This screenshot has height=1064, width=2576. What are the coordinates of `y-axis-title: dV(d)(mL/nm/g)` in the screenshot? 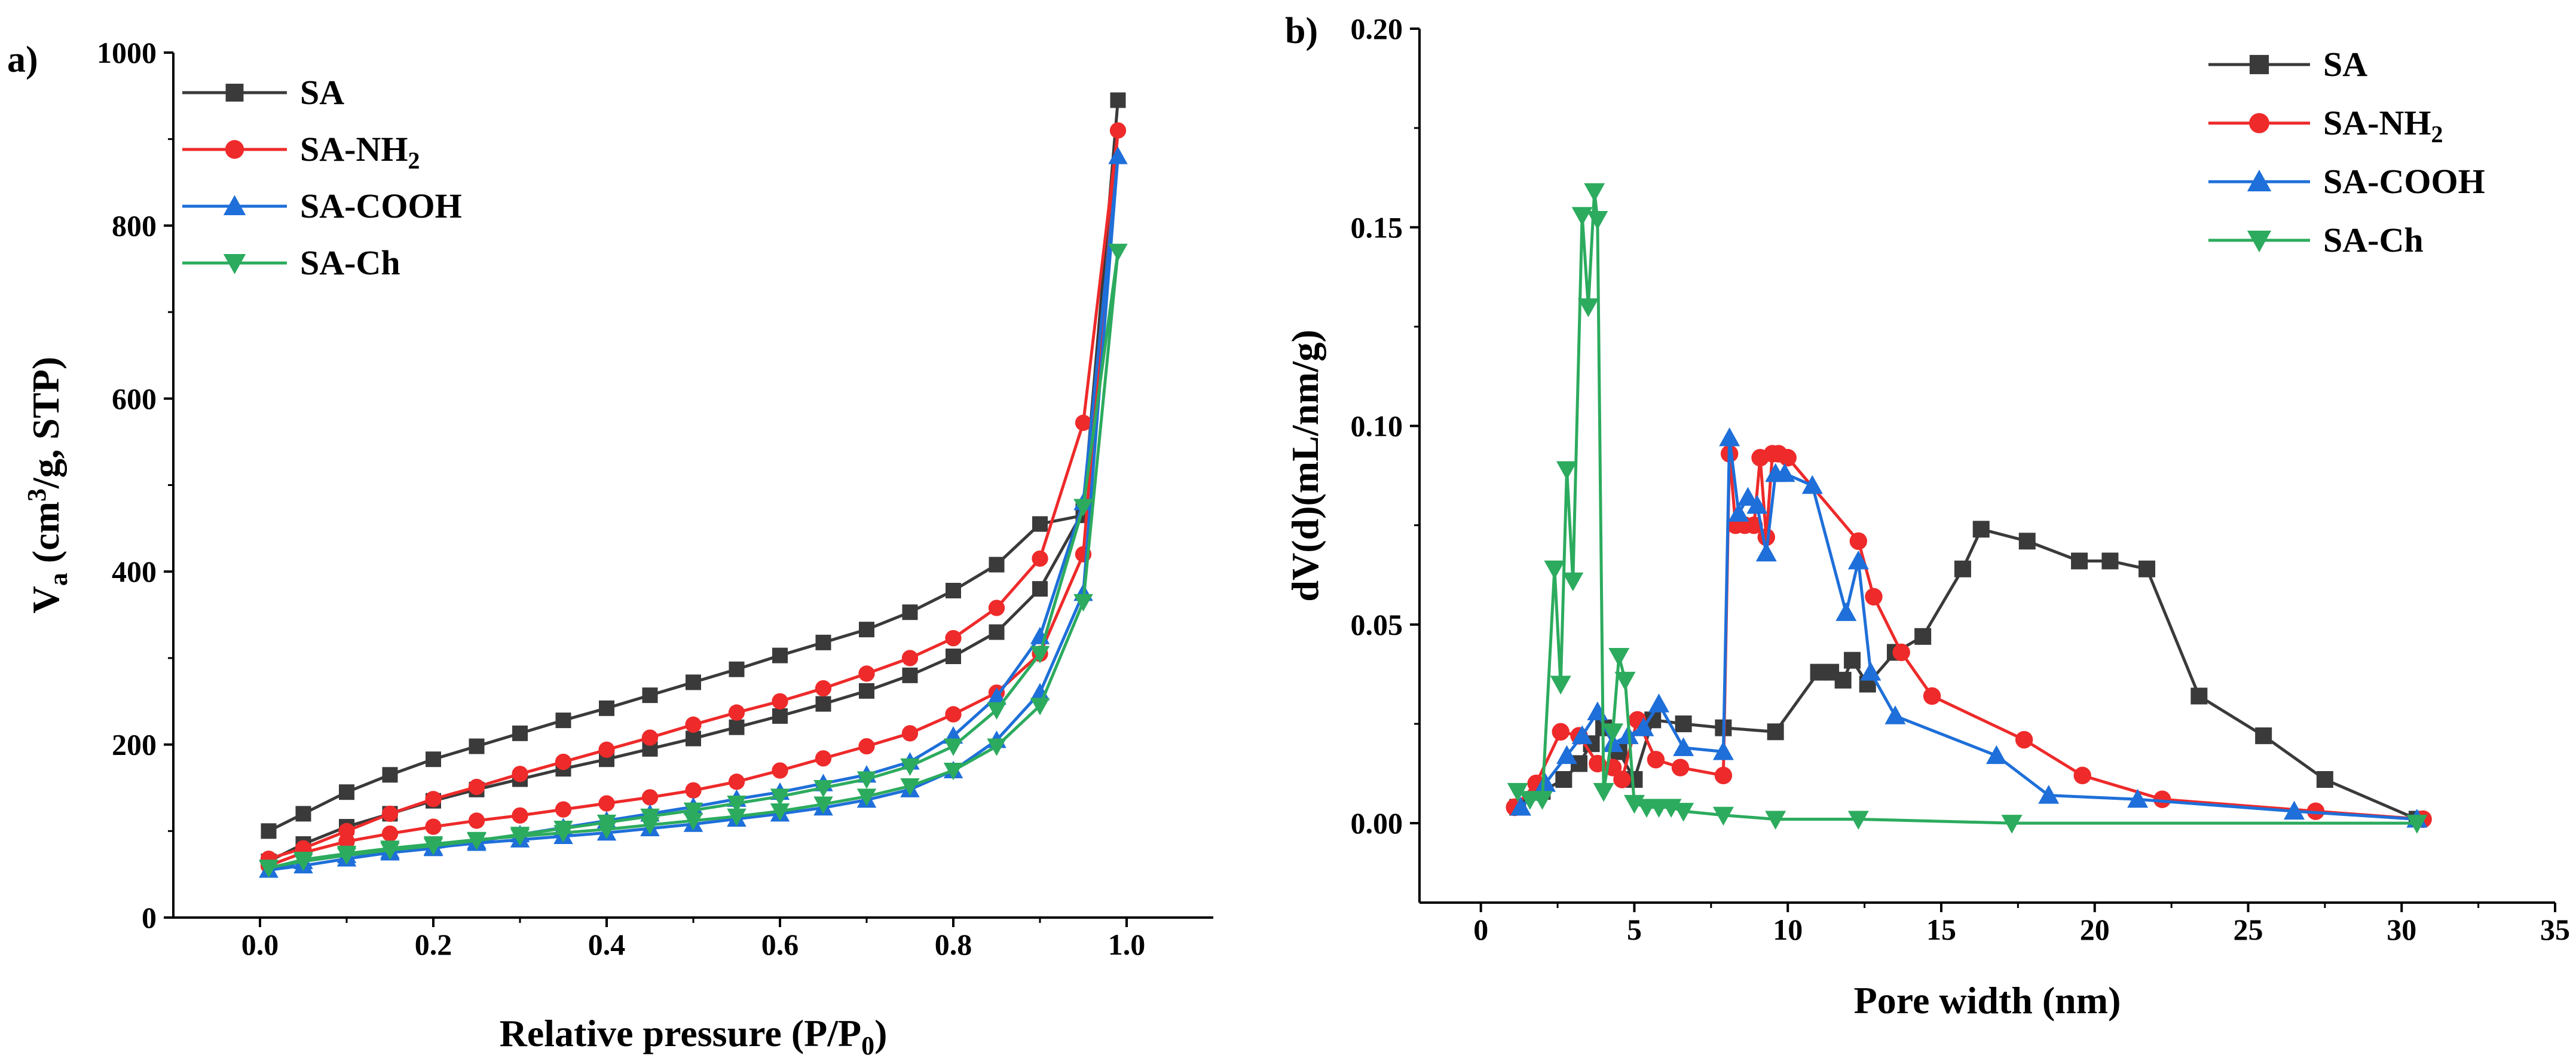 It's located at (1305, 465).